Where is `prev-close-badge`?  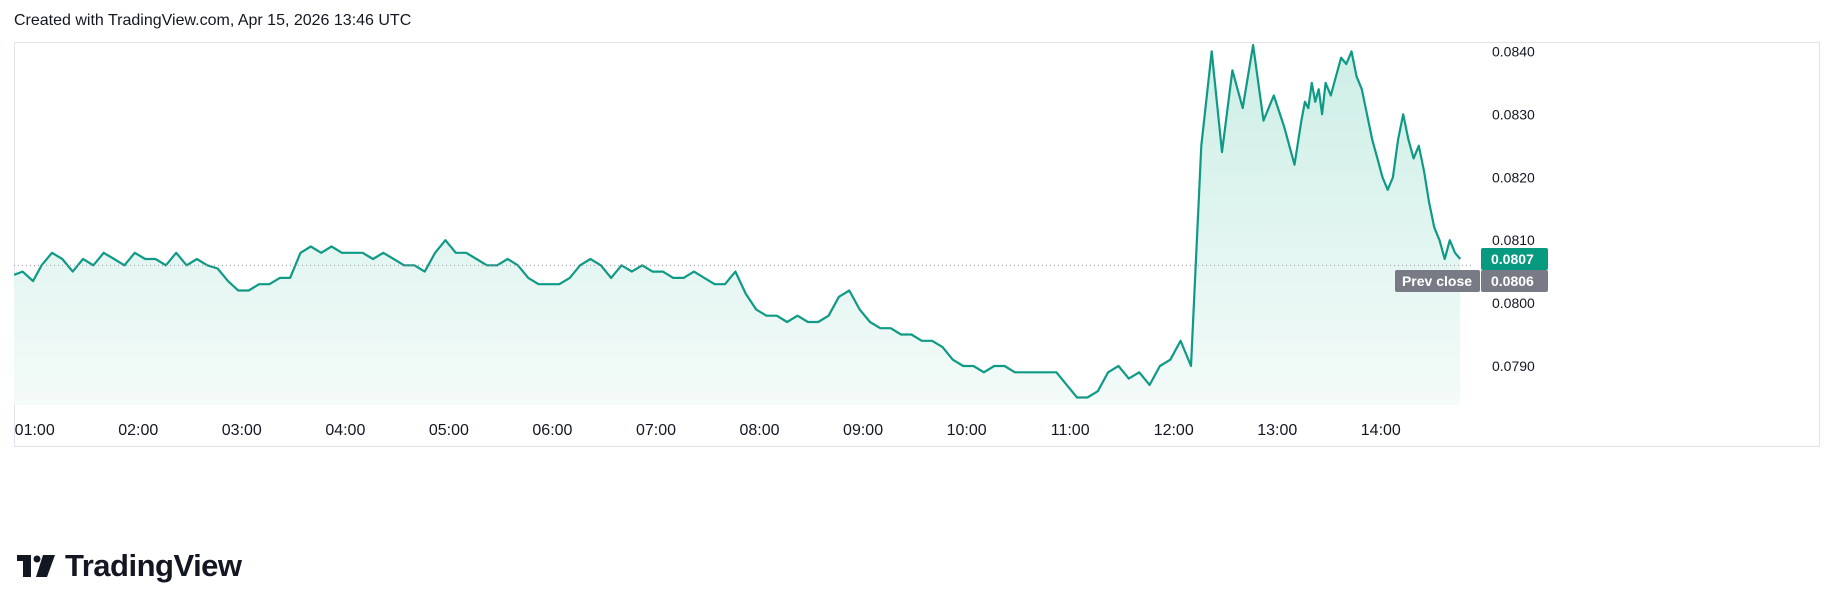 prev-close-badge is located at coordinates (1514, 281).